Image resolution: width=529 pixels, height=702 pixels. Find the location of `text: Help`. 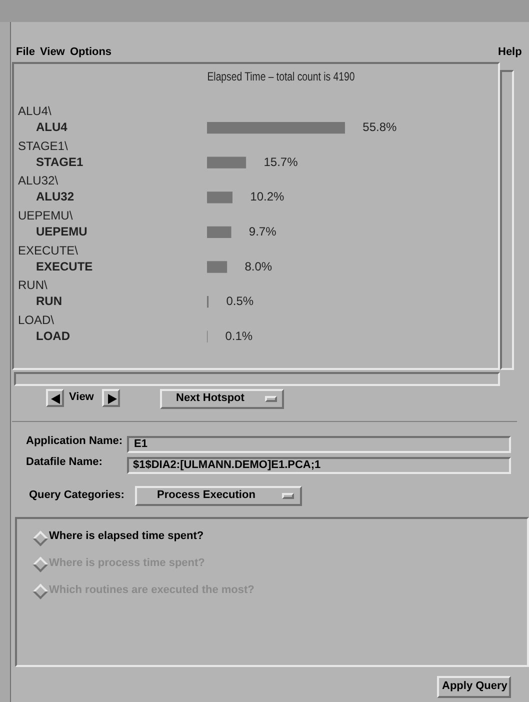

text: Help is located at coordinates (510, 52).